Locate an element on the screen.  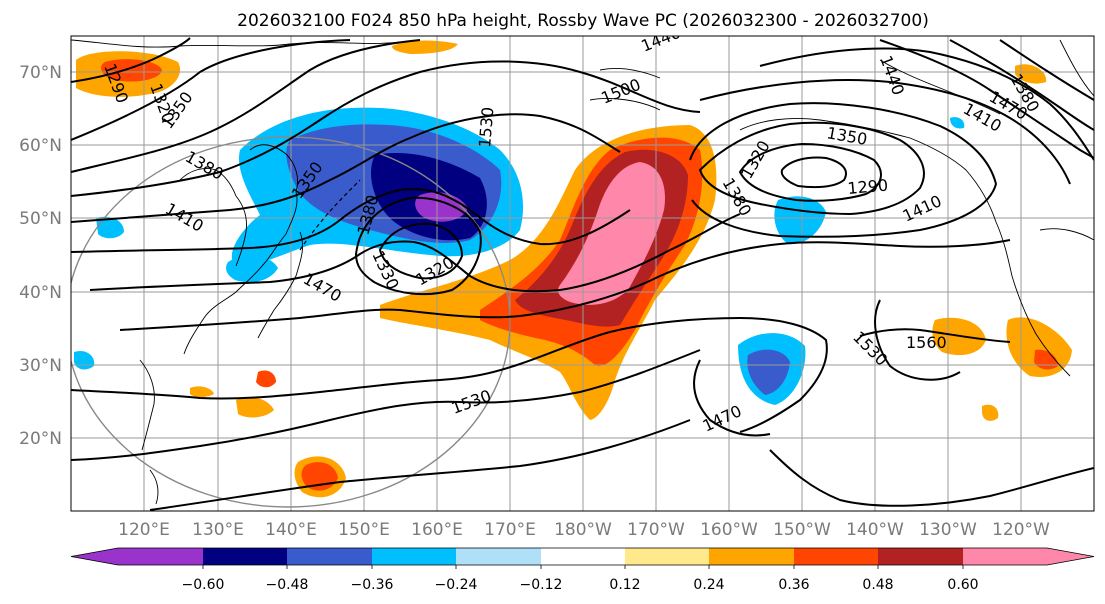
positive-anomaly-ridge-core is located at coordinates (611, 233).